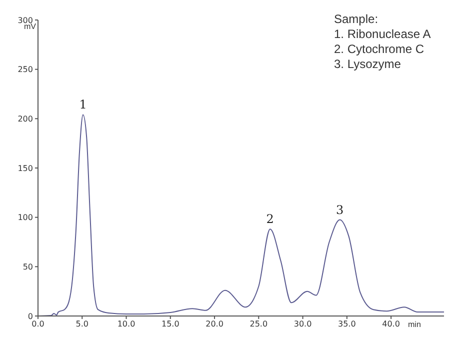 The width and height of the screenshot is (456, 344). What do you see at coordinates (25, 69) in the screenshot?
I see `y-tick-label: 250` at bounding box center [25, 69].